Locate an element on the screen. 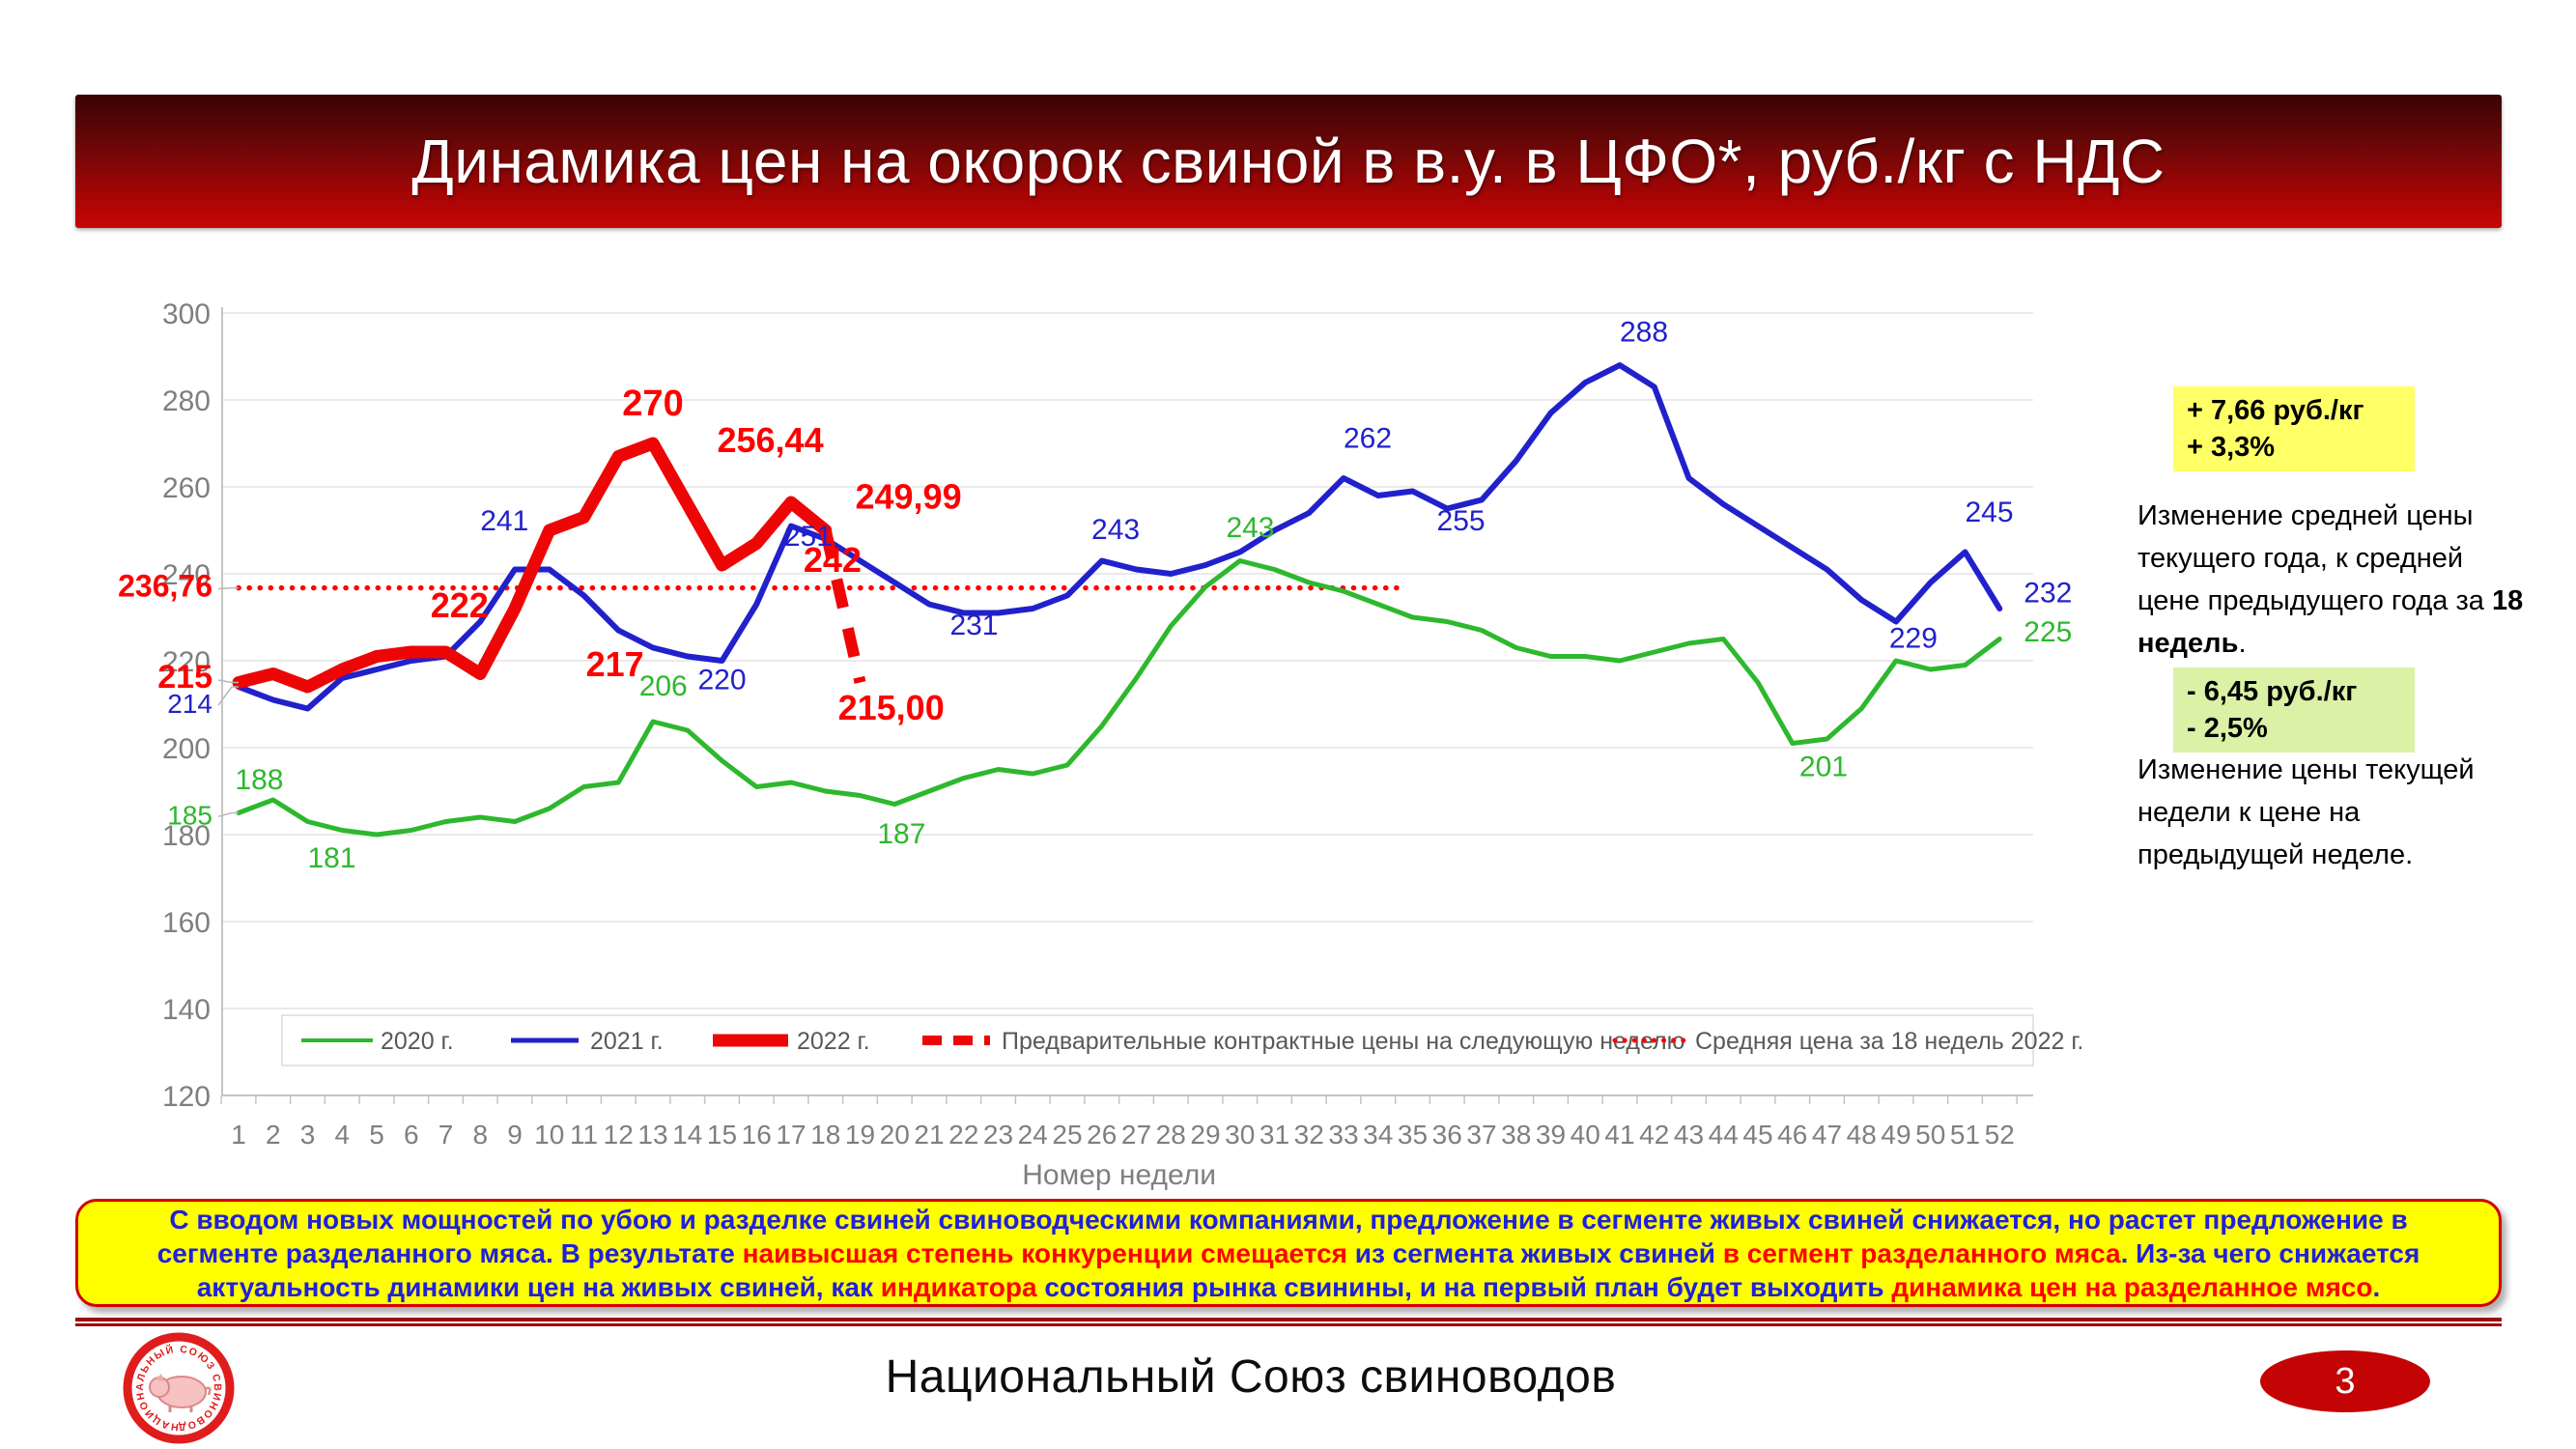  svg-text: 229 is located at coordinates (1913, 639).